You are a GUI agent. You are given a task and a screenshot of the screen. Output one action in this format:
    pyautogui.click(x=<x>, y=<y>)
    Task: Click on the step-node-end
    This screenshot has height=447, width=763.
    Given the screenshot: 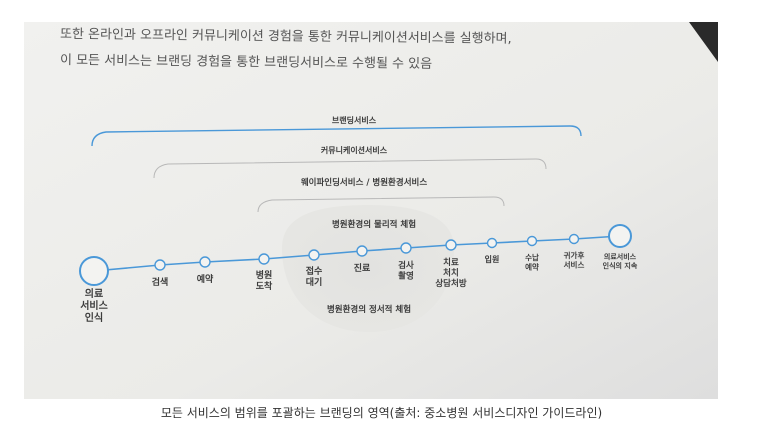 What is the action you would take?
    pyautogui.click(x=620, y=236)
    